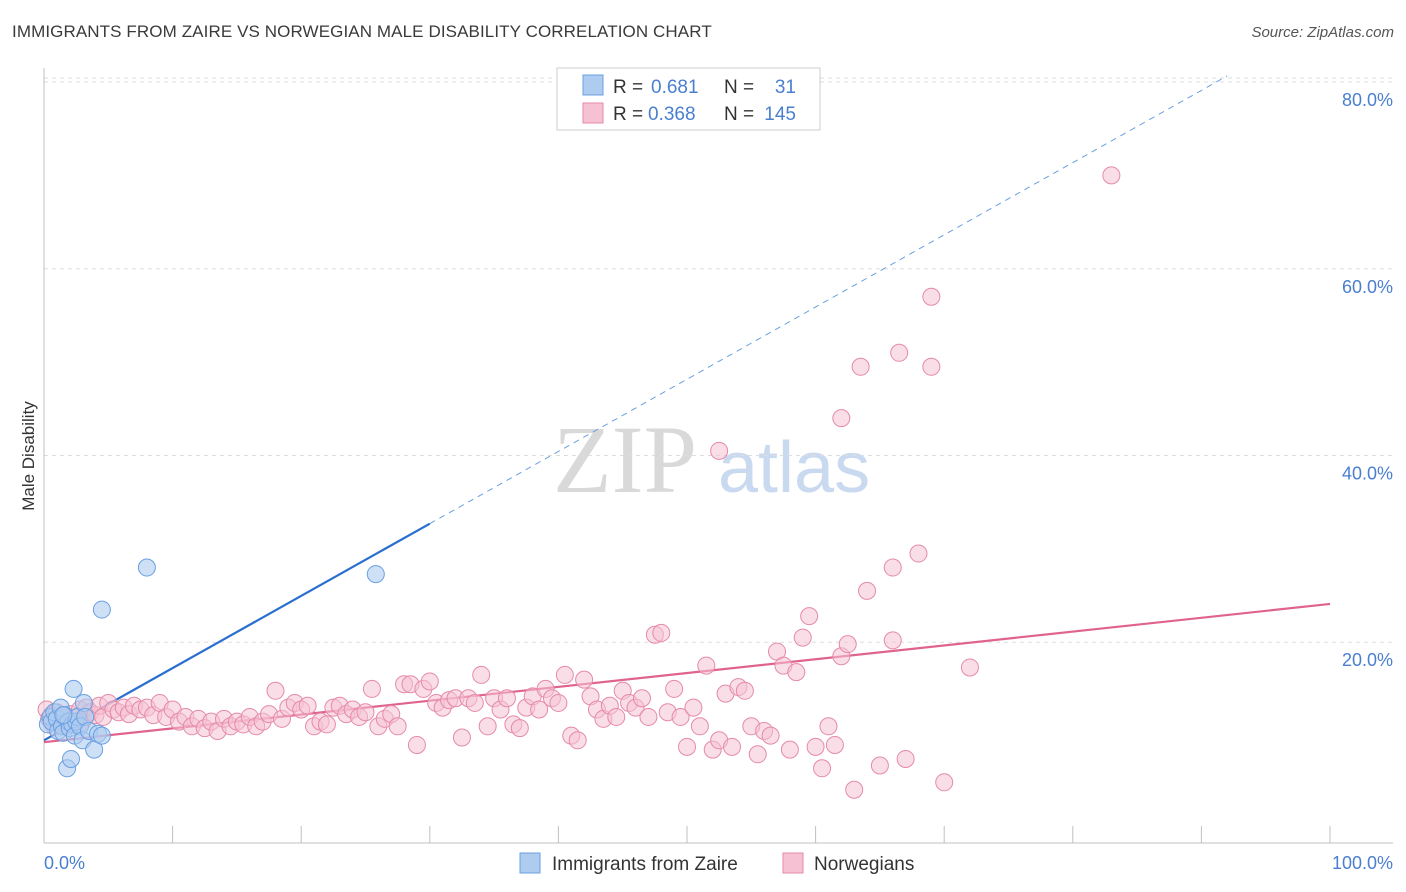 The height and width of the screenshot is (892, 1406). Describe the element at coordinates (28, 456) in the screenshot. I see `y-axis-title: Male Disability` at that location.